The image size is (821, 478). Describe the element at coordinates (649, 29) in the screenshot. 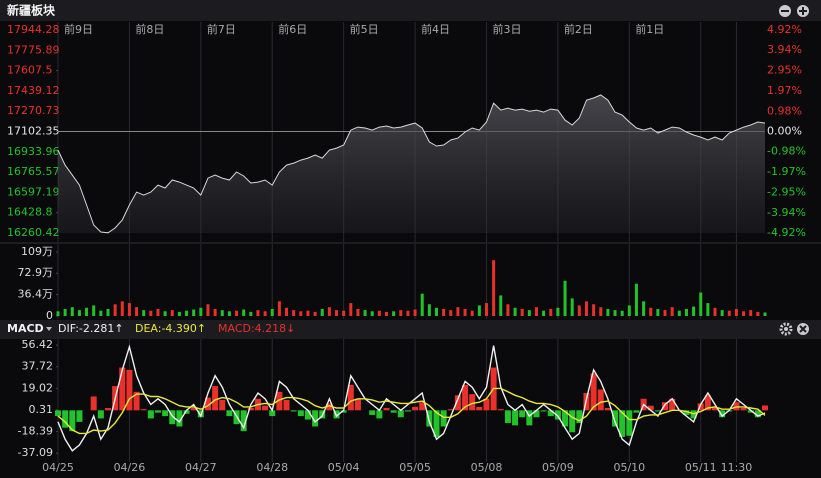

I see `day-label: 前1日` at that location.